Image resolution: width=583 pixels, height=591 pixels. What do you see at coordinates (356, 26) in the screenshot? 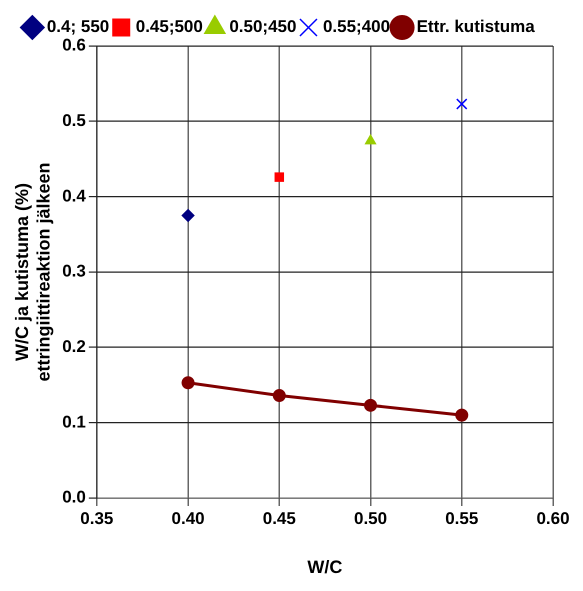
I see `legend-label: 0.55;400` at bounding box center [356, 26].